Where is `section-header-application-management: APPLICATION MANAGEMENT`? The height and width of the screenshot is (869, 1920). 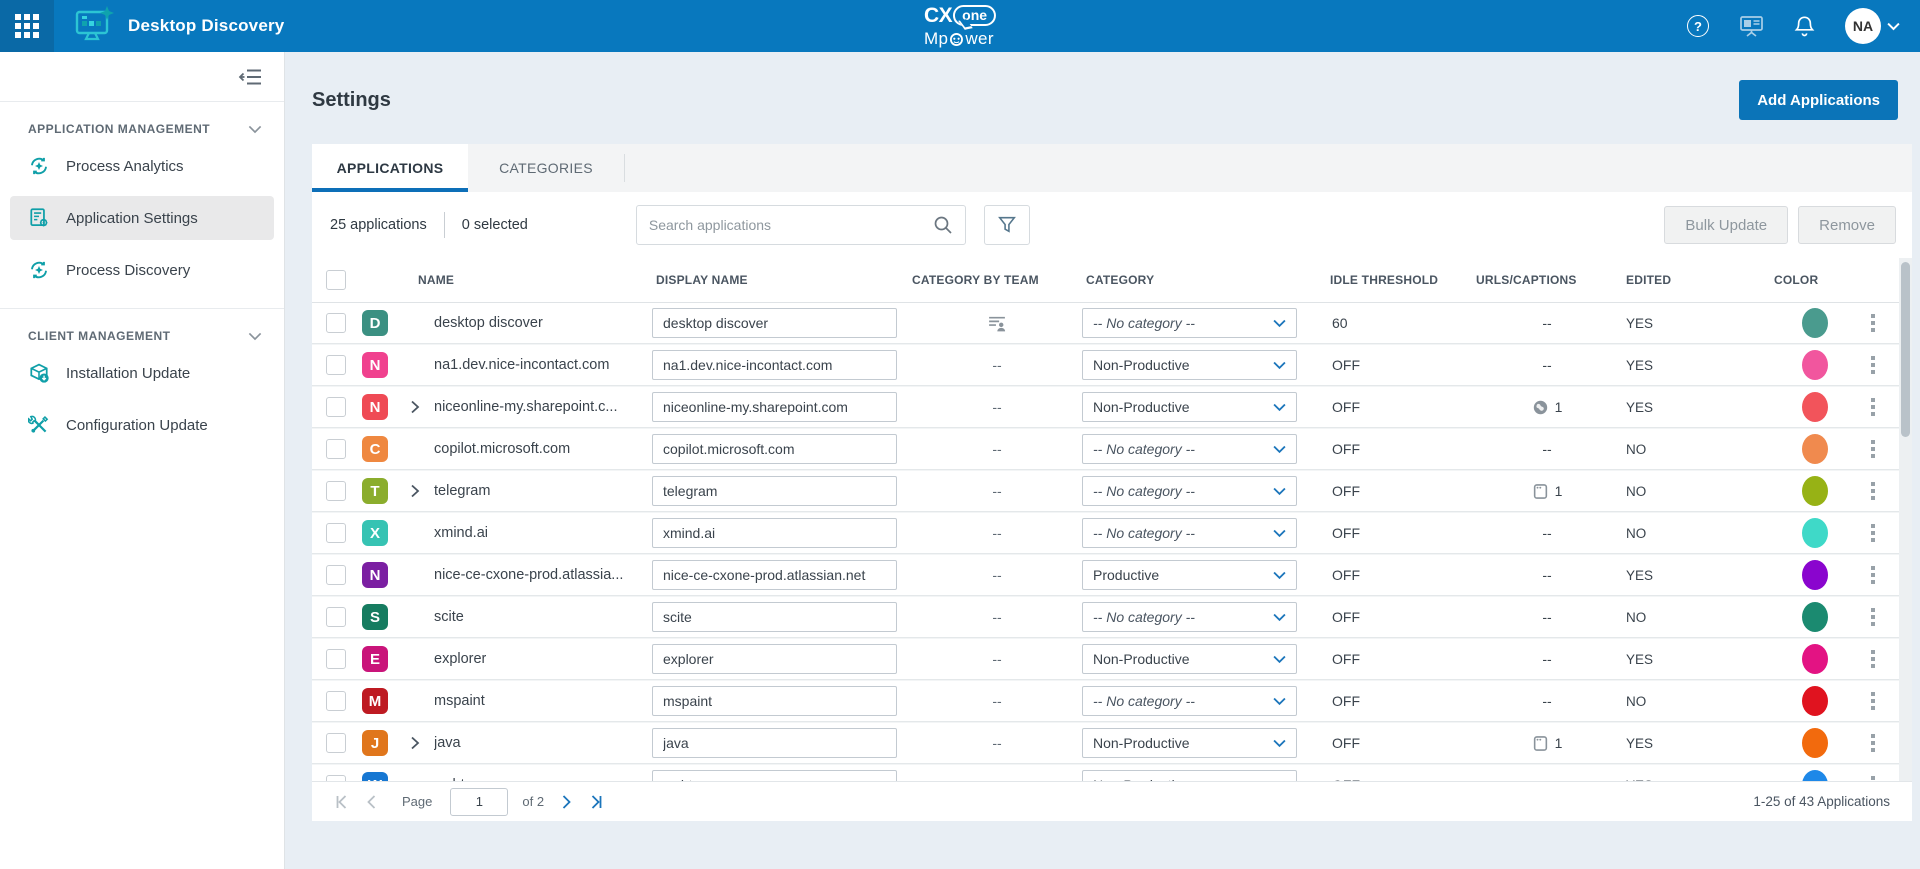
section-header-application-management: APPLICATION MANAGEMENT is located at coordinates (142, 129).